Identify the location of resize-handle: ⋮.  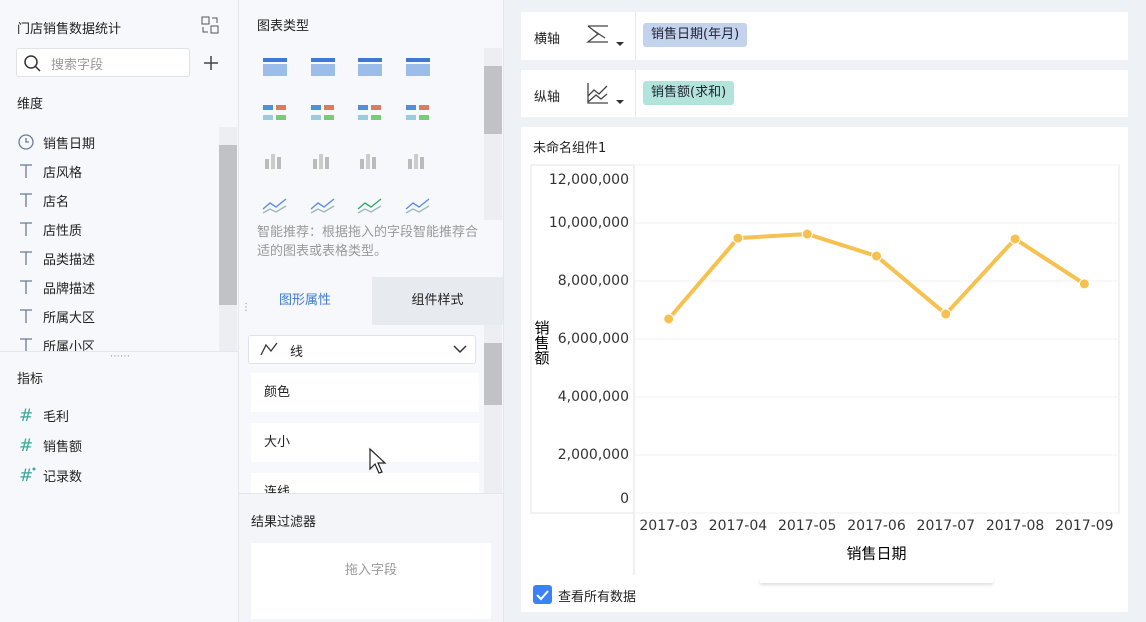
(246, 307).